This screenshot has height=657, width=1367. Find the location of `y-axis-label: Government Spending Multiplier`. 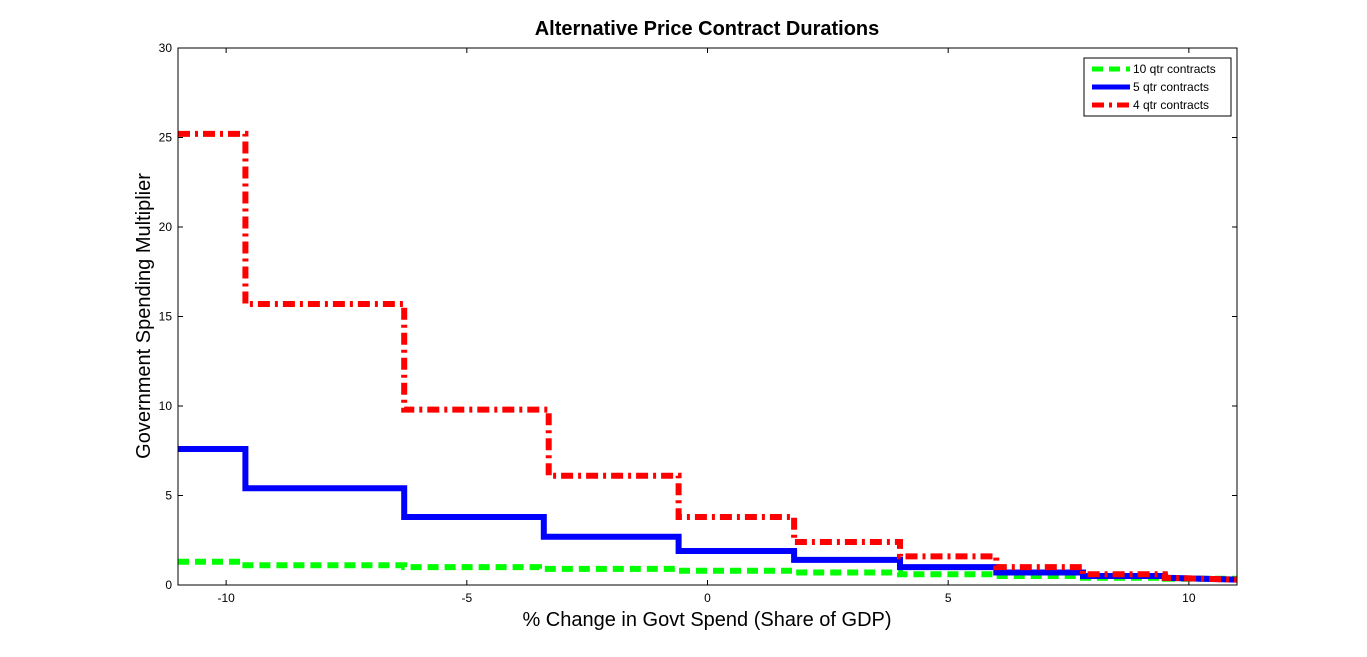

y-axis-label: Government Spending Multiplier is located at coordinates (144, 316).